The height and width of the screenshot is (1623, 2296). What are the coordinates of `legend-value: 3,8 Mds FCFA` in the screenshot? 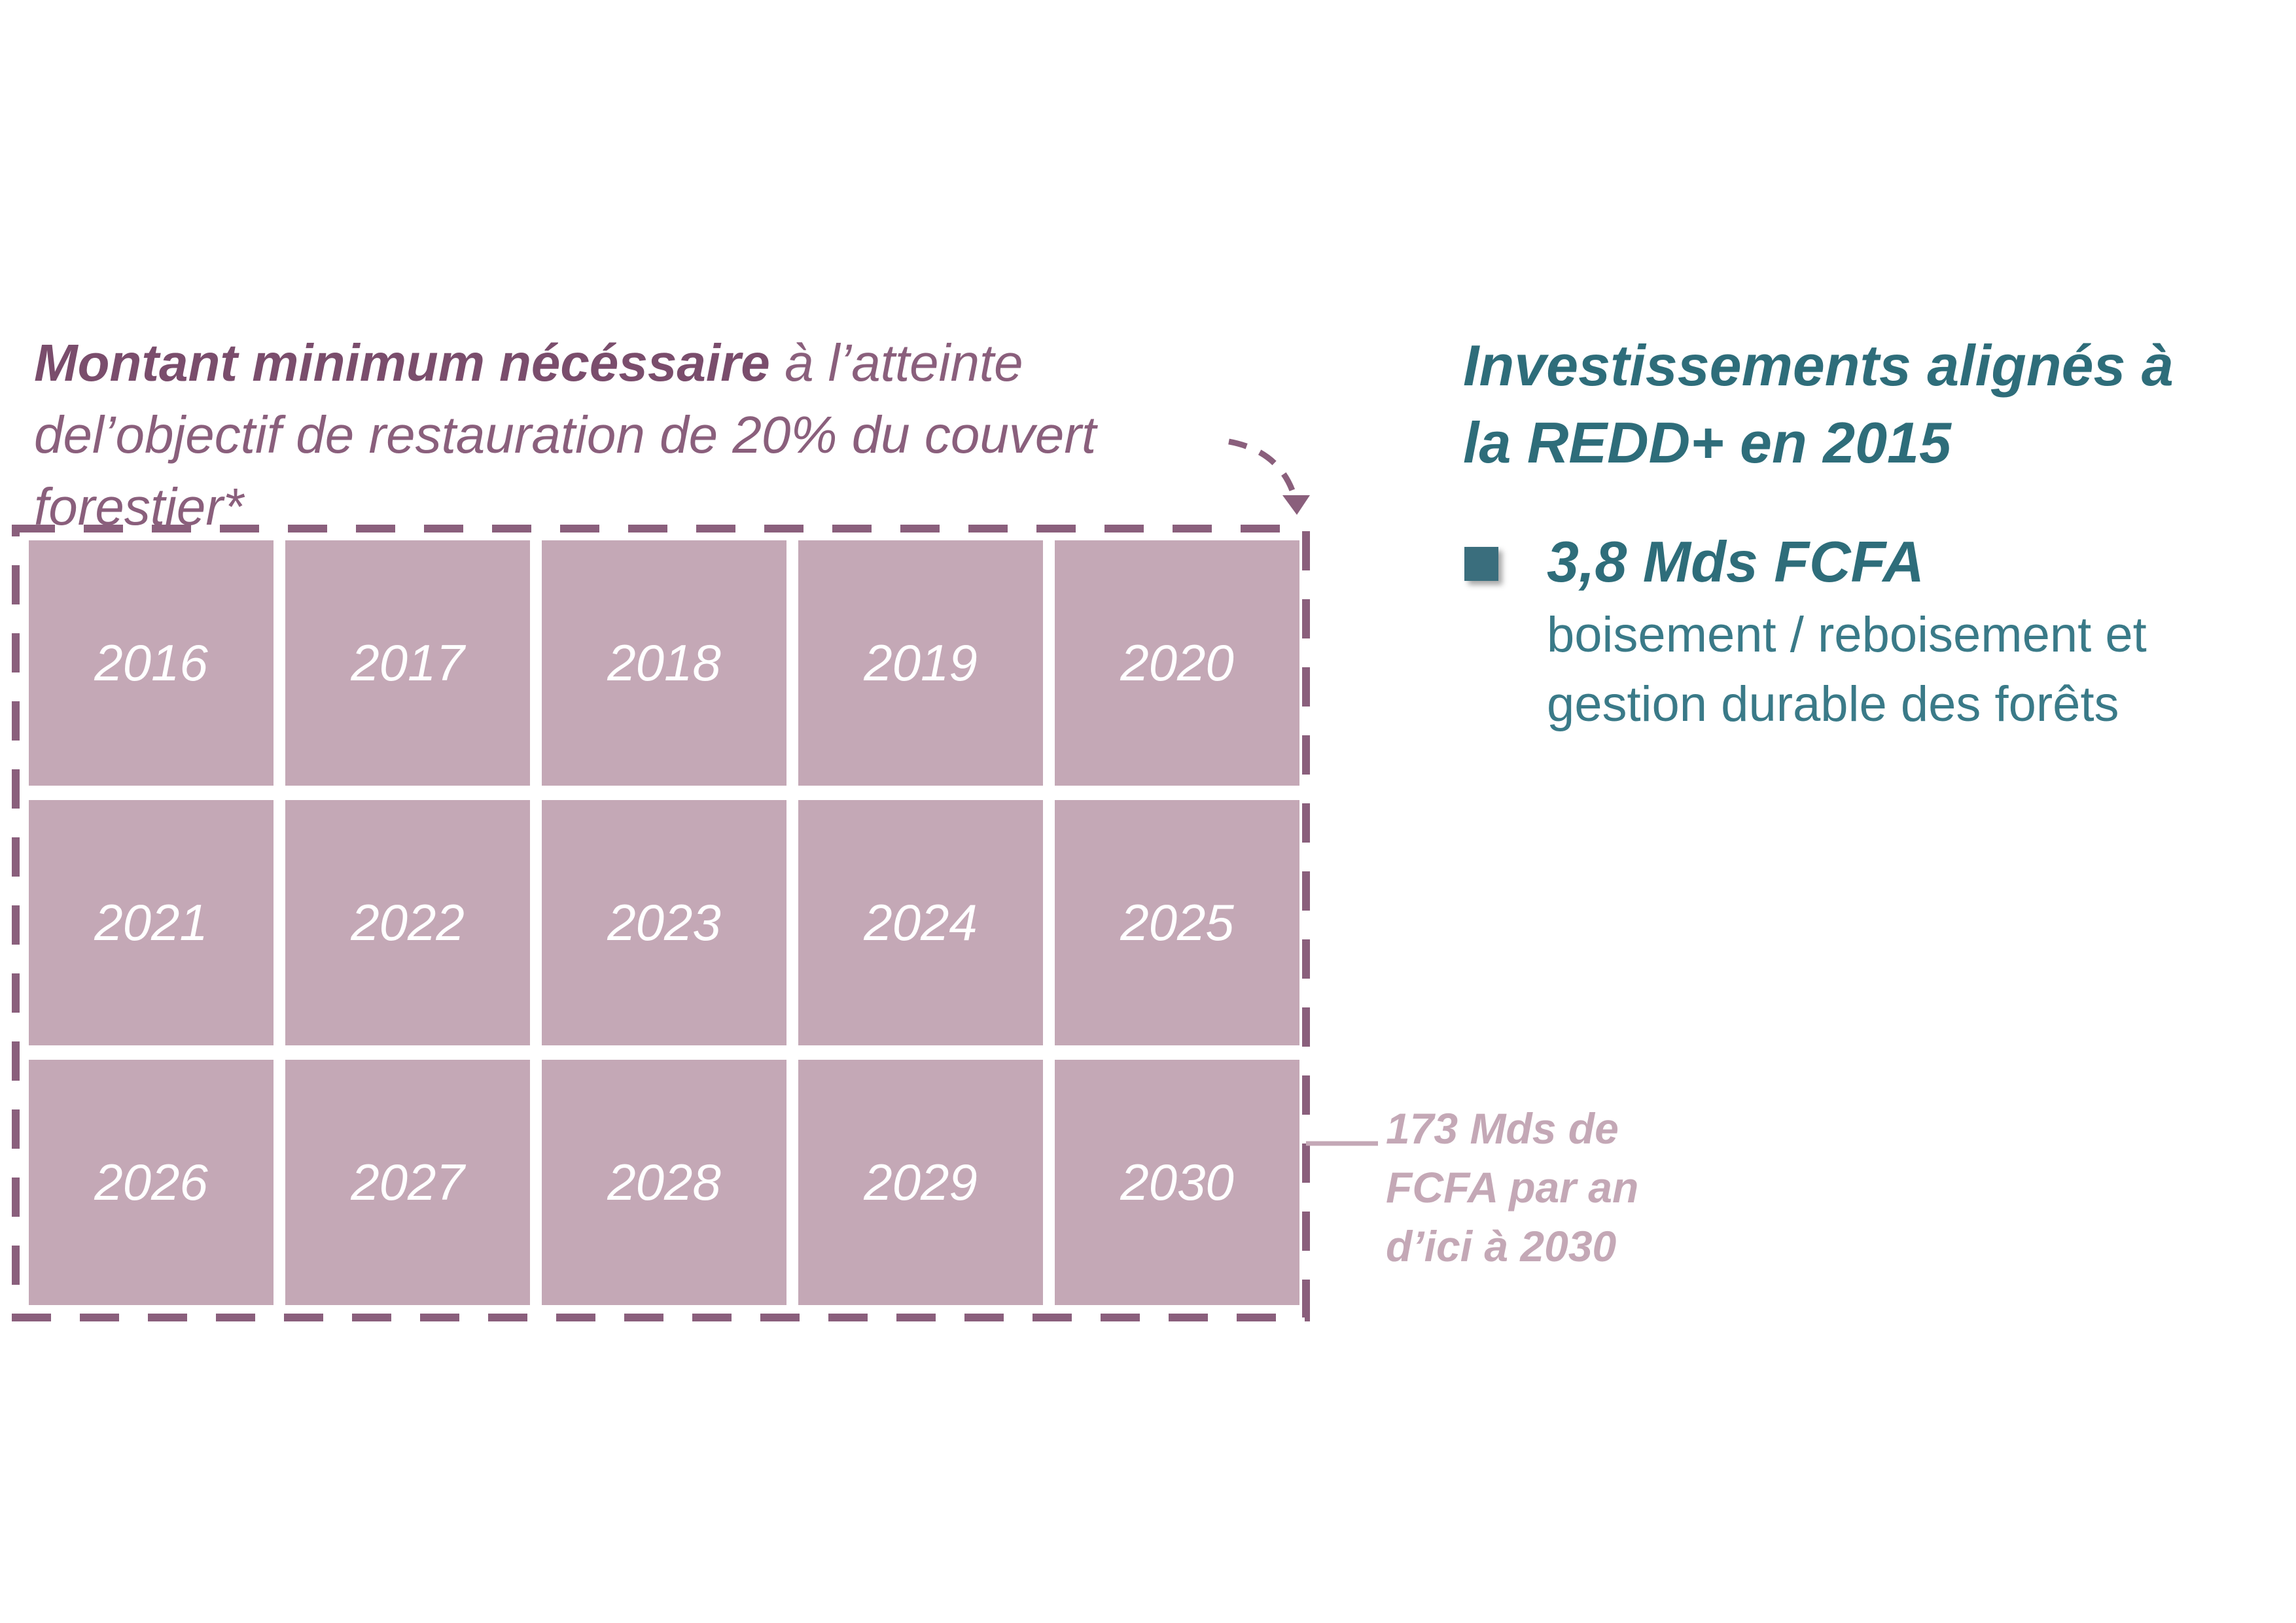 It's located at (1736, 561).